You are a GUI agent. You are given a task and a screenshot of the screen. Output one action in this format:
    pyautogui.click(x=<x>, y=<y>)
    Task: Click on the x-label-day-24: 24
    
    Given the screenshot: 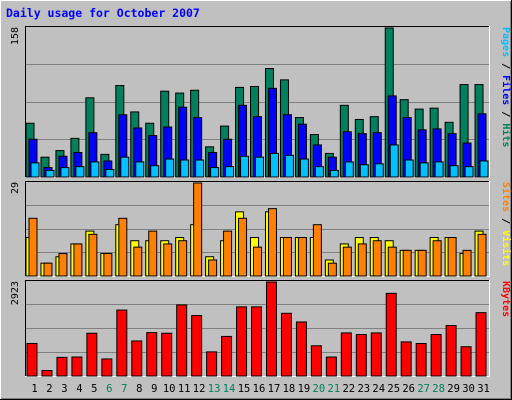 What is the action you would take?
    pyautogui.click(x=378, y=389)
    